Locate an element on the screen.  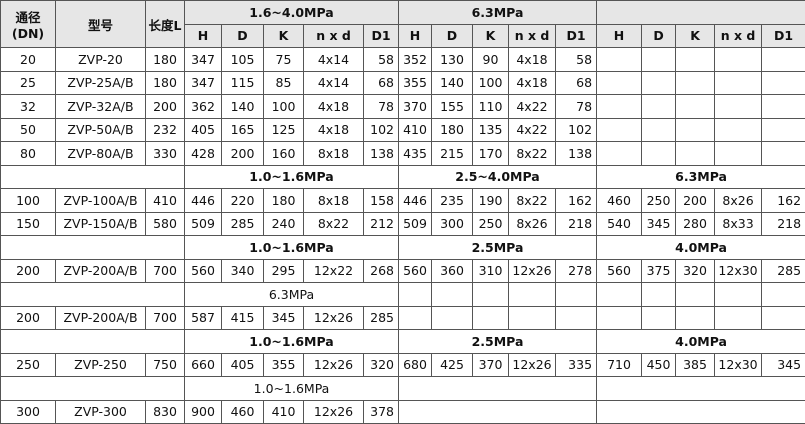
cell-d: 345 is located at coordinates (659, 224).